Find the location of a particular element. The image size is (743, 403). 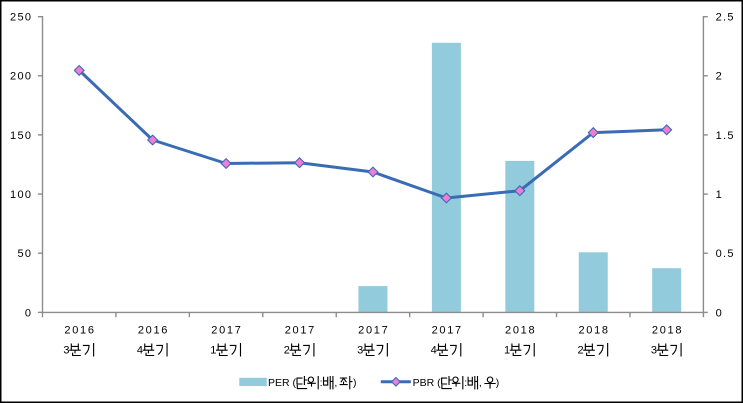

svg-text: PBR ( is located at coordinates (427, 383).